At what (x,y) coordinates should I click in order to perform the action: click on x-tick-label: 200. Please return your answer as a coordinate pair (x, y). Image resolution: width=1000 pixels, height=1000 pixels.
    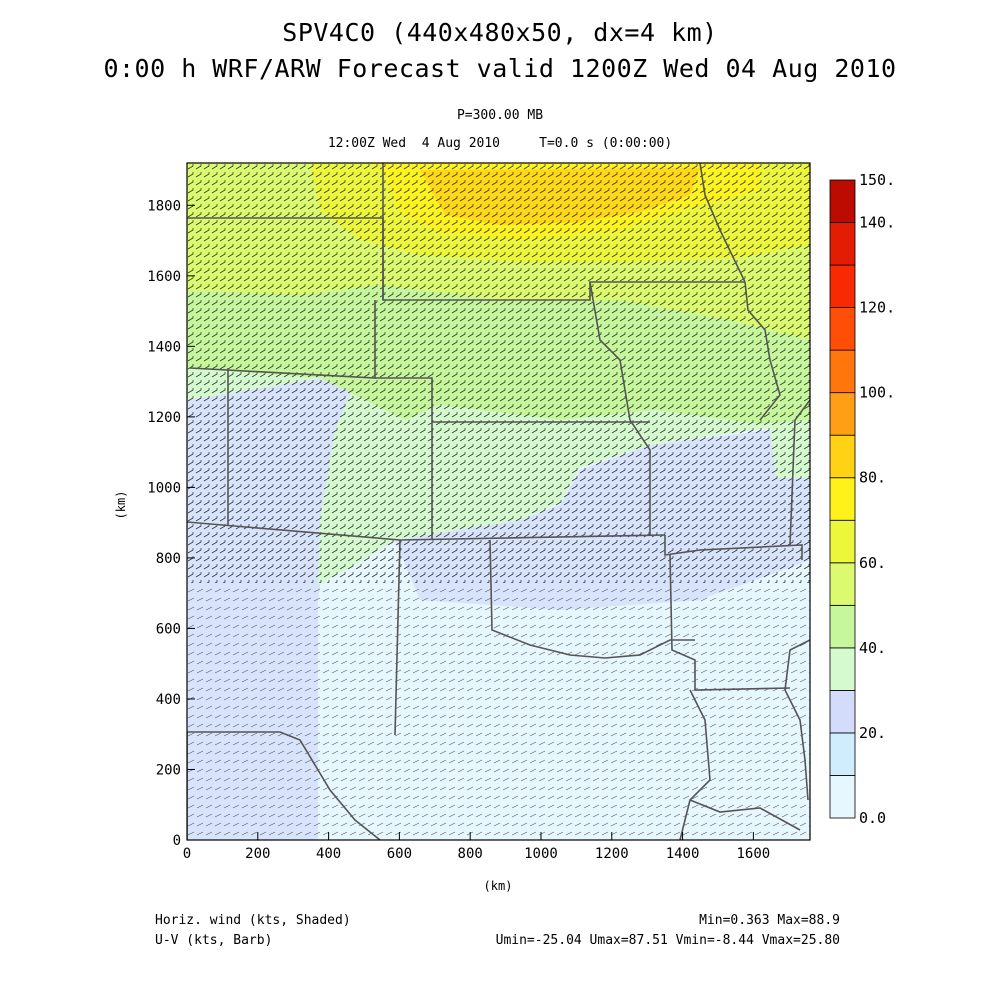
    Looking at the image, I should click on (257, 854).